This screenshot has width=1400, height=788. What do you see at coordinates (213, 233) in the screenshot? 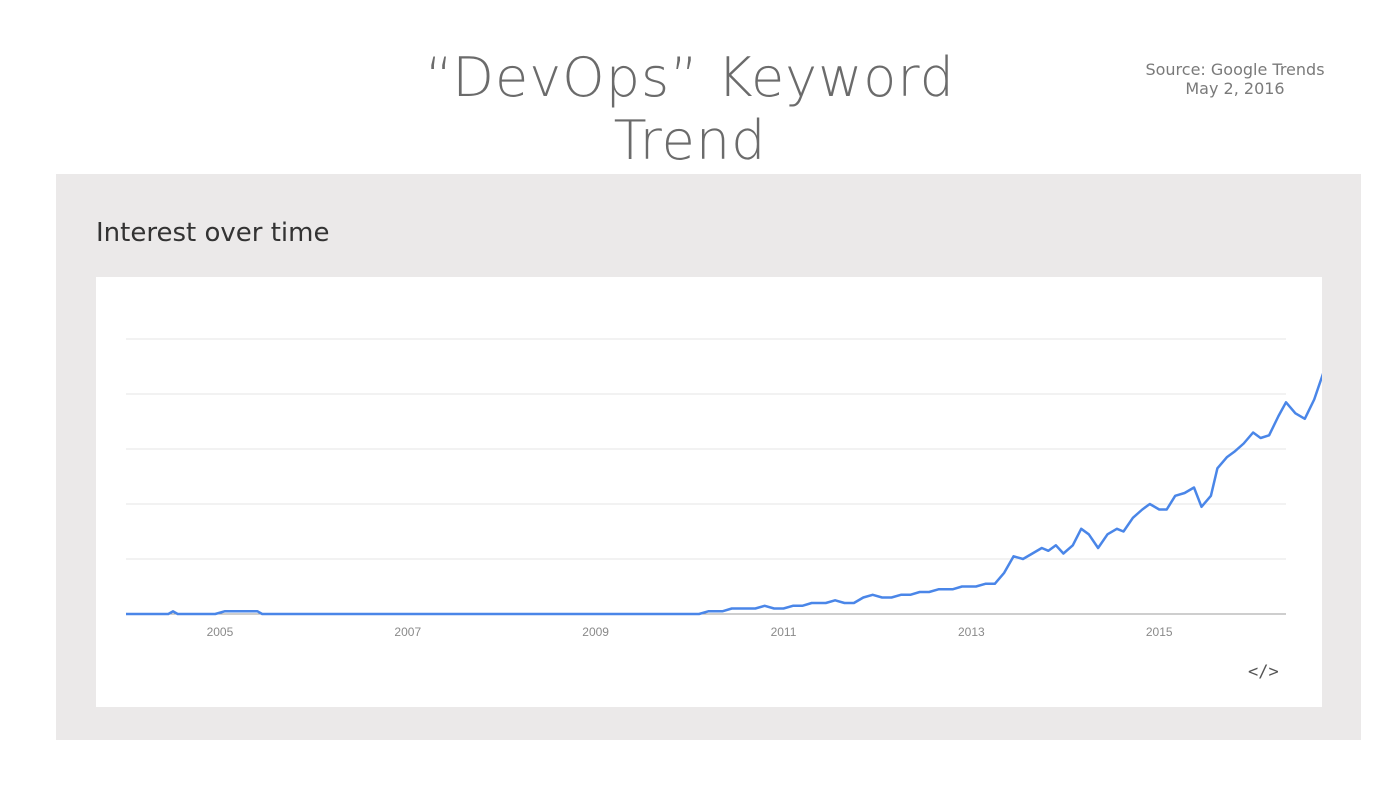
I see `panel-heading: Interest over time` at bounding box center [213, 233].